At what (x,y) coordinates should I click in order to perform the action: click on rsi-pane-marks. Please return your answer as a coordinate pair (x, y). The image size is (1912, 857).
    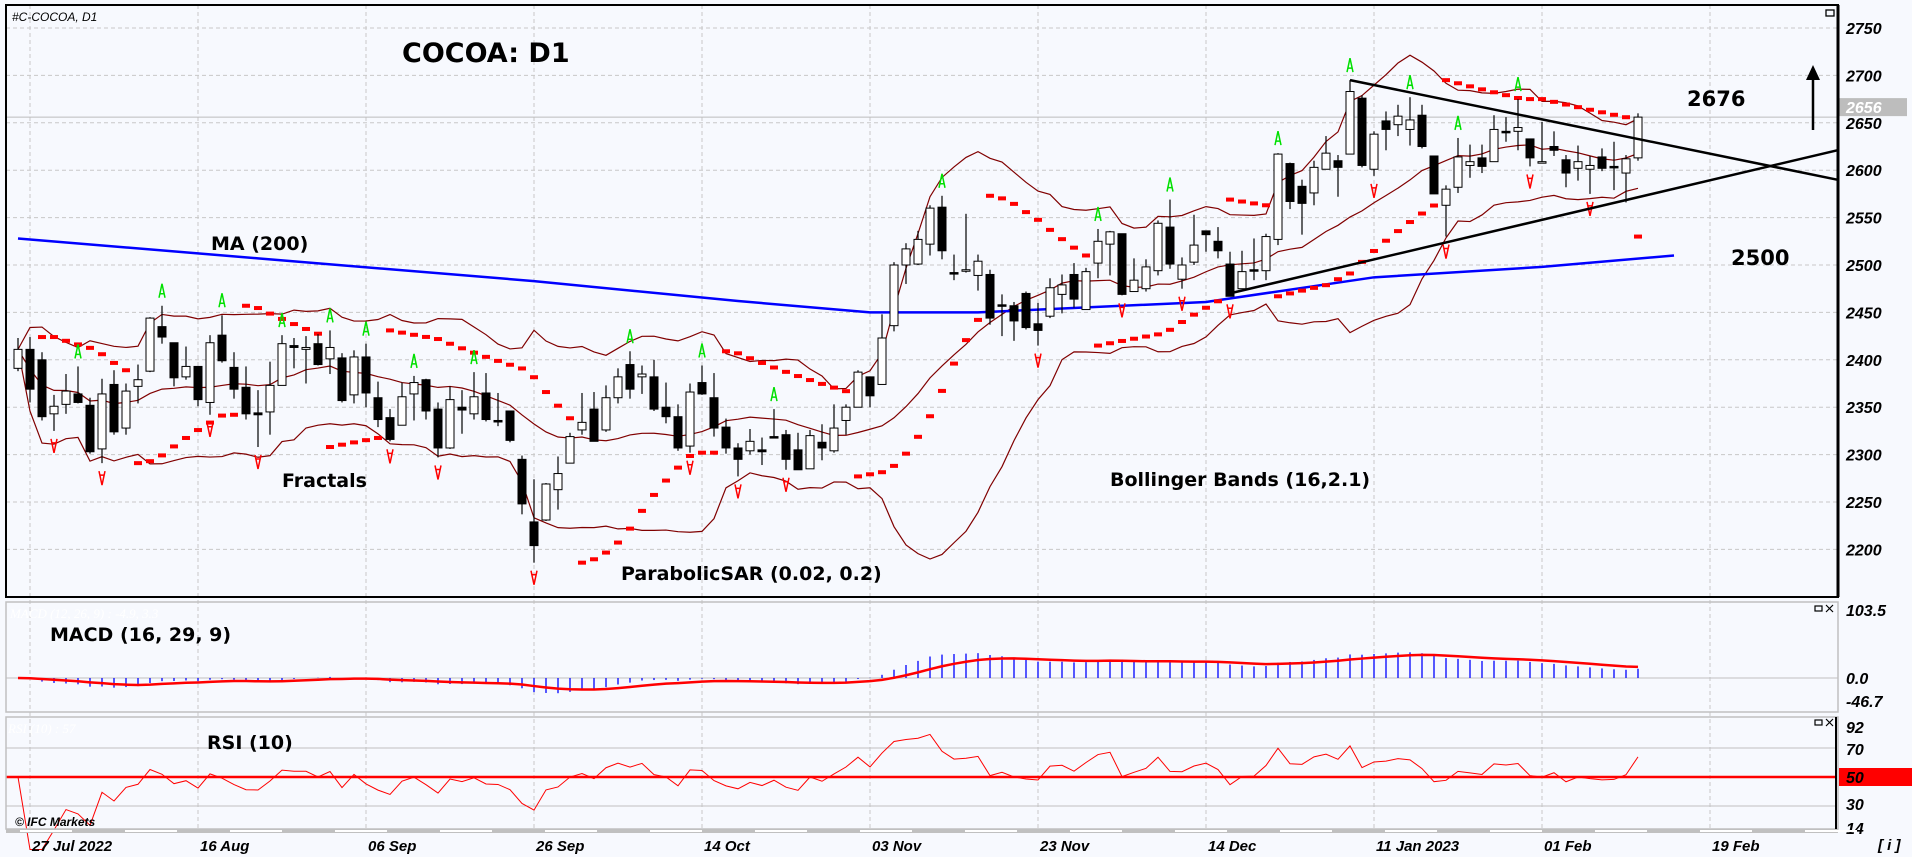
    Looking at the image, I should click on (921, 791).